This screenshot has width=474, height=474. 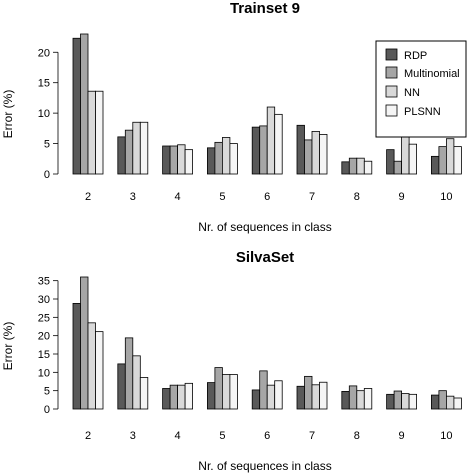 What do you see at coordinates (391, 72) in the screenshot?
I see `legend-swatch-multinomial` at bounding box center [391, 72].